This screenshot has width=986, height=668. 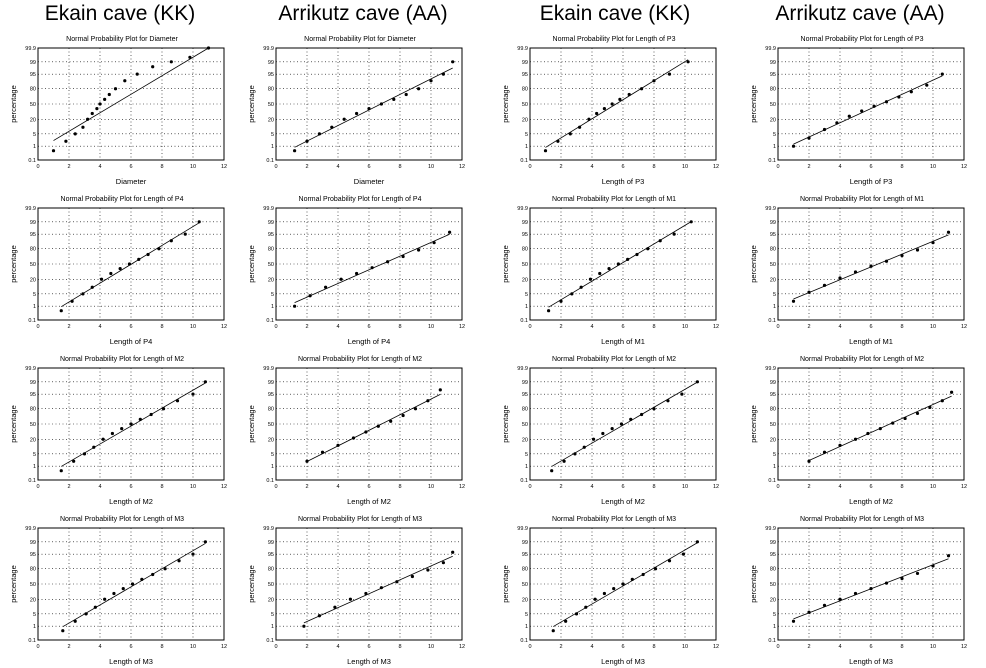 What do you see at coordinates (369, 661) in the screenshot?
I see `x-axis-label: Length of M3` at bounding box center [369, 661].